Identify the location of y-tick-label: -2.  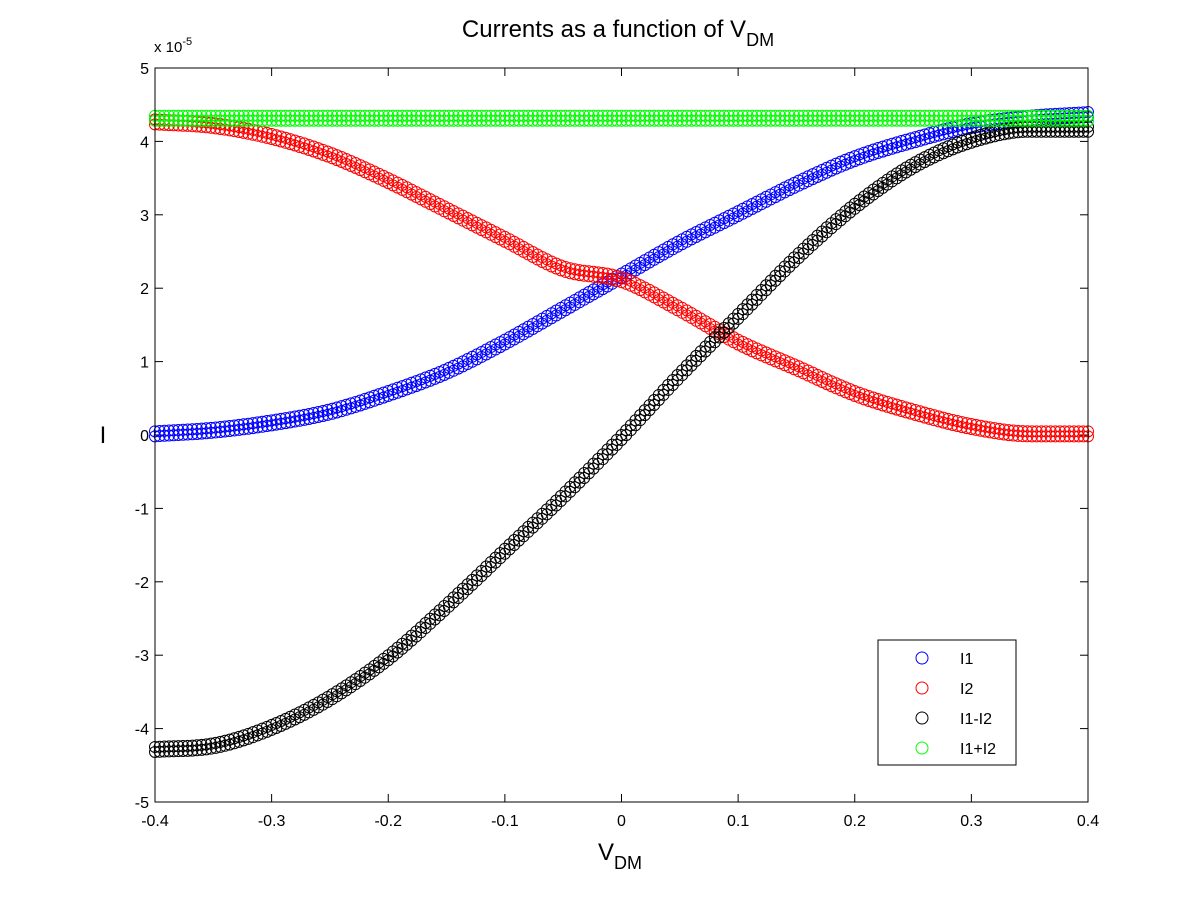
(142, 583).